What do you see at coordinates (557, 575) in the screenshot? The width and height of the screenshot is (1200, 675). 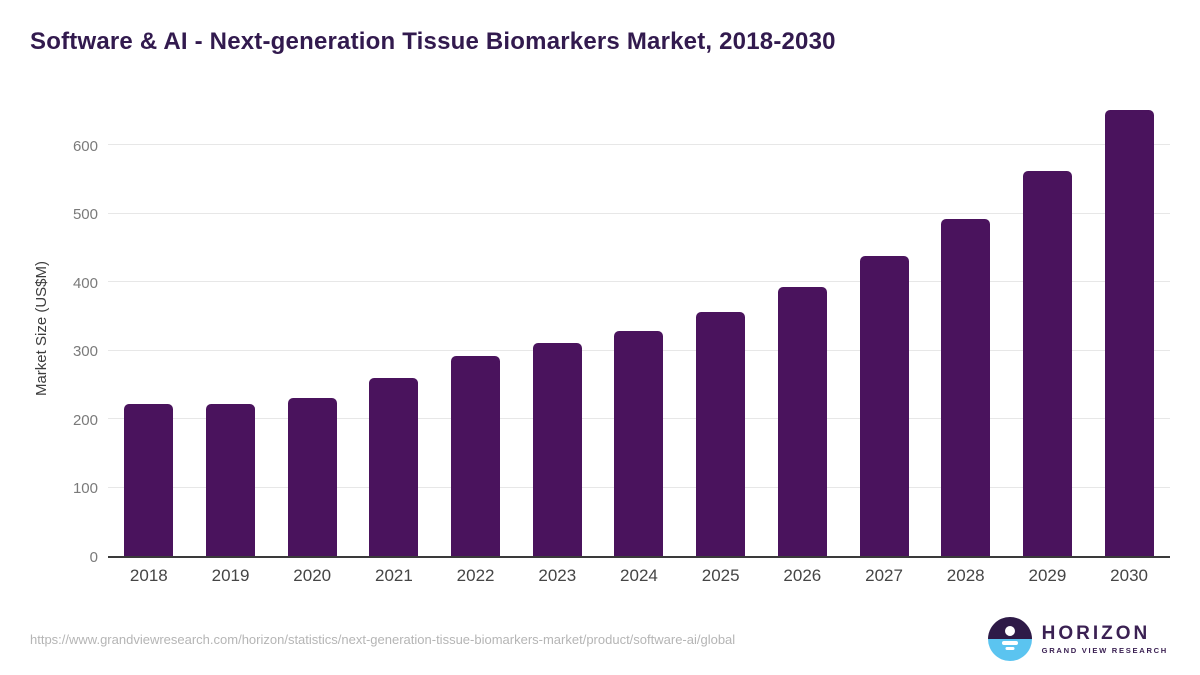 I see `x-axis-label: 2023` at bounding box center [557, 575].